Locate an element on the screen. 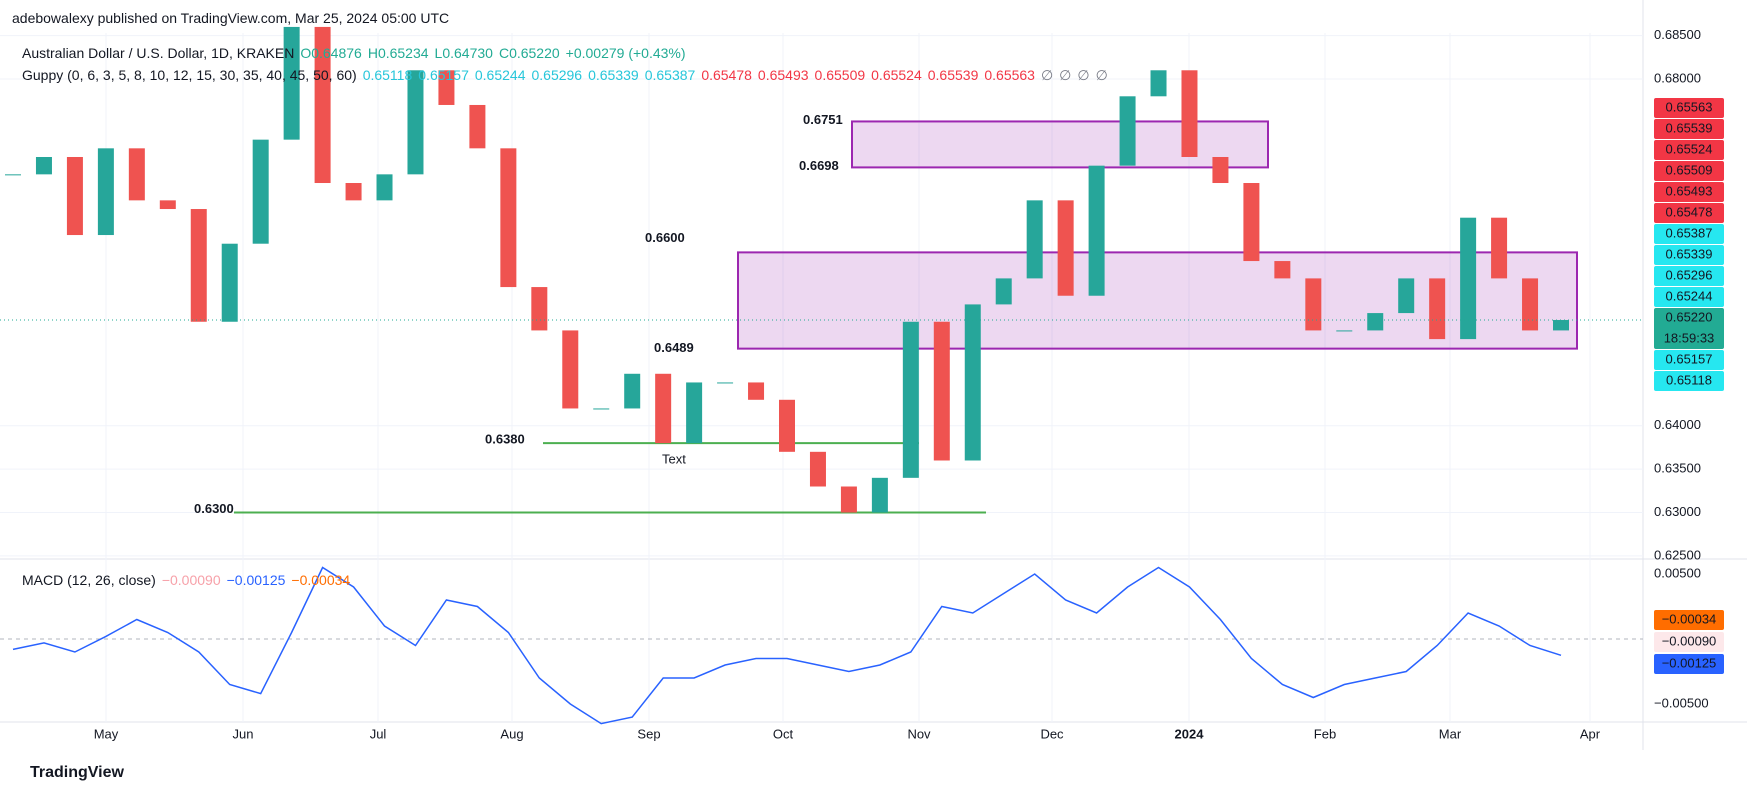  guppy-value: 0.65509 is located at coordinates (840, 75).